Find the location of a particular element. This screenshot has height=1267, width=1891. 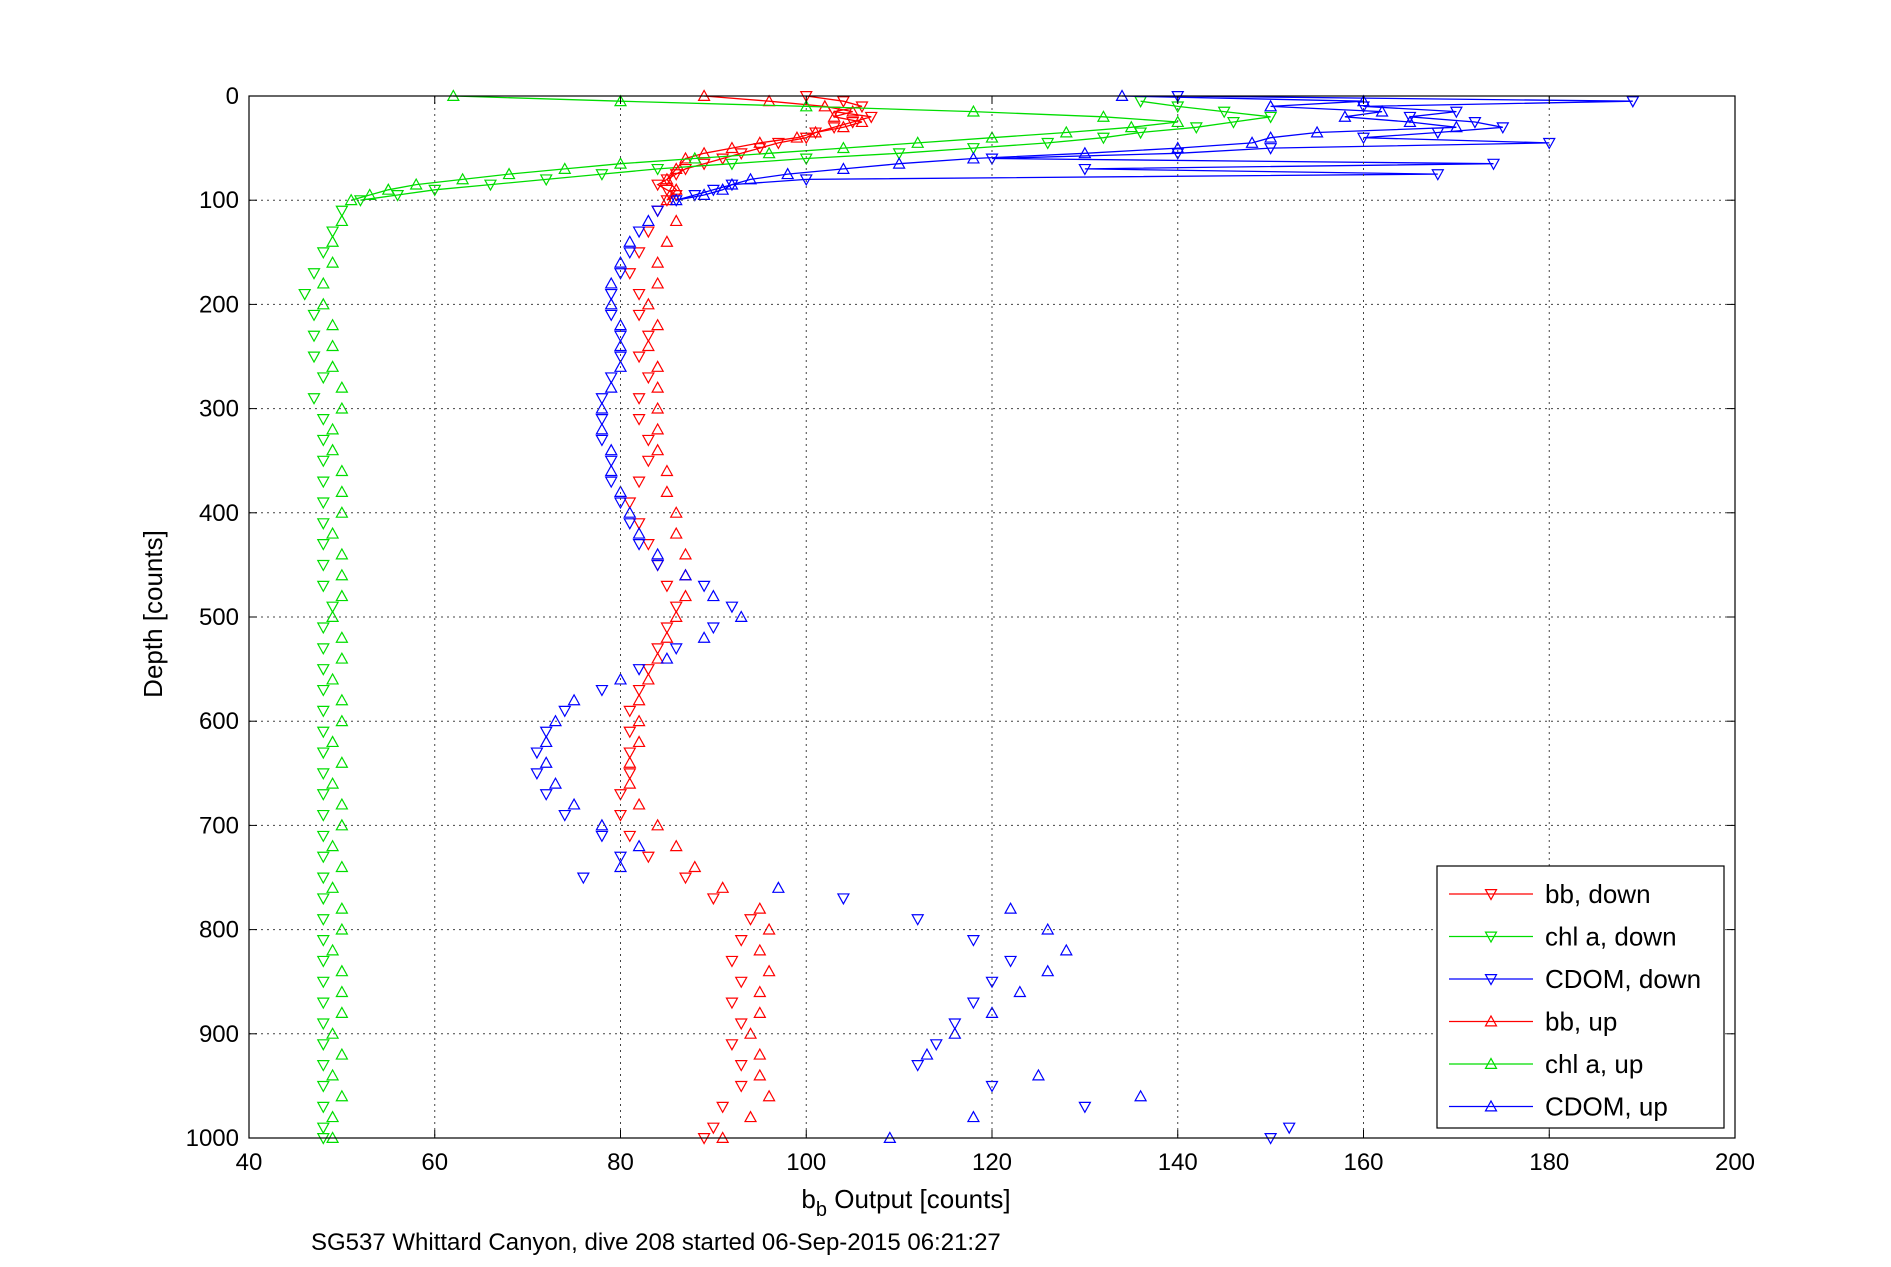

legend-label: bb, down is located at coordinates (1598, 894).